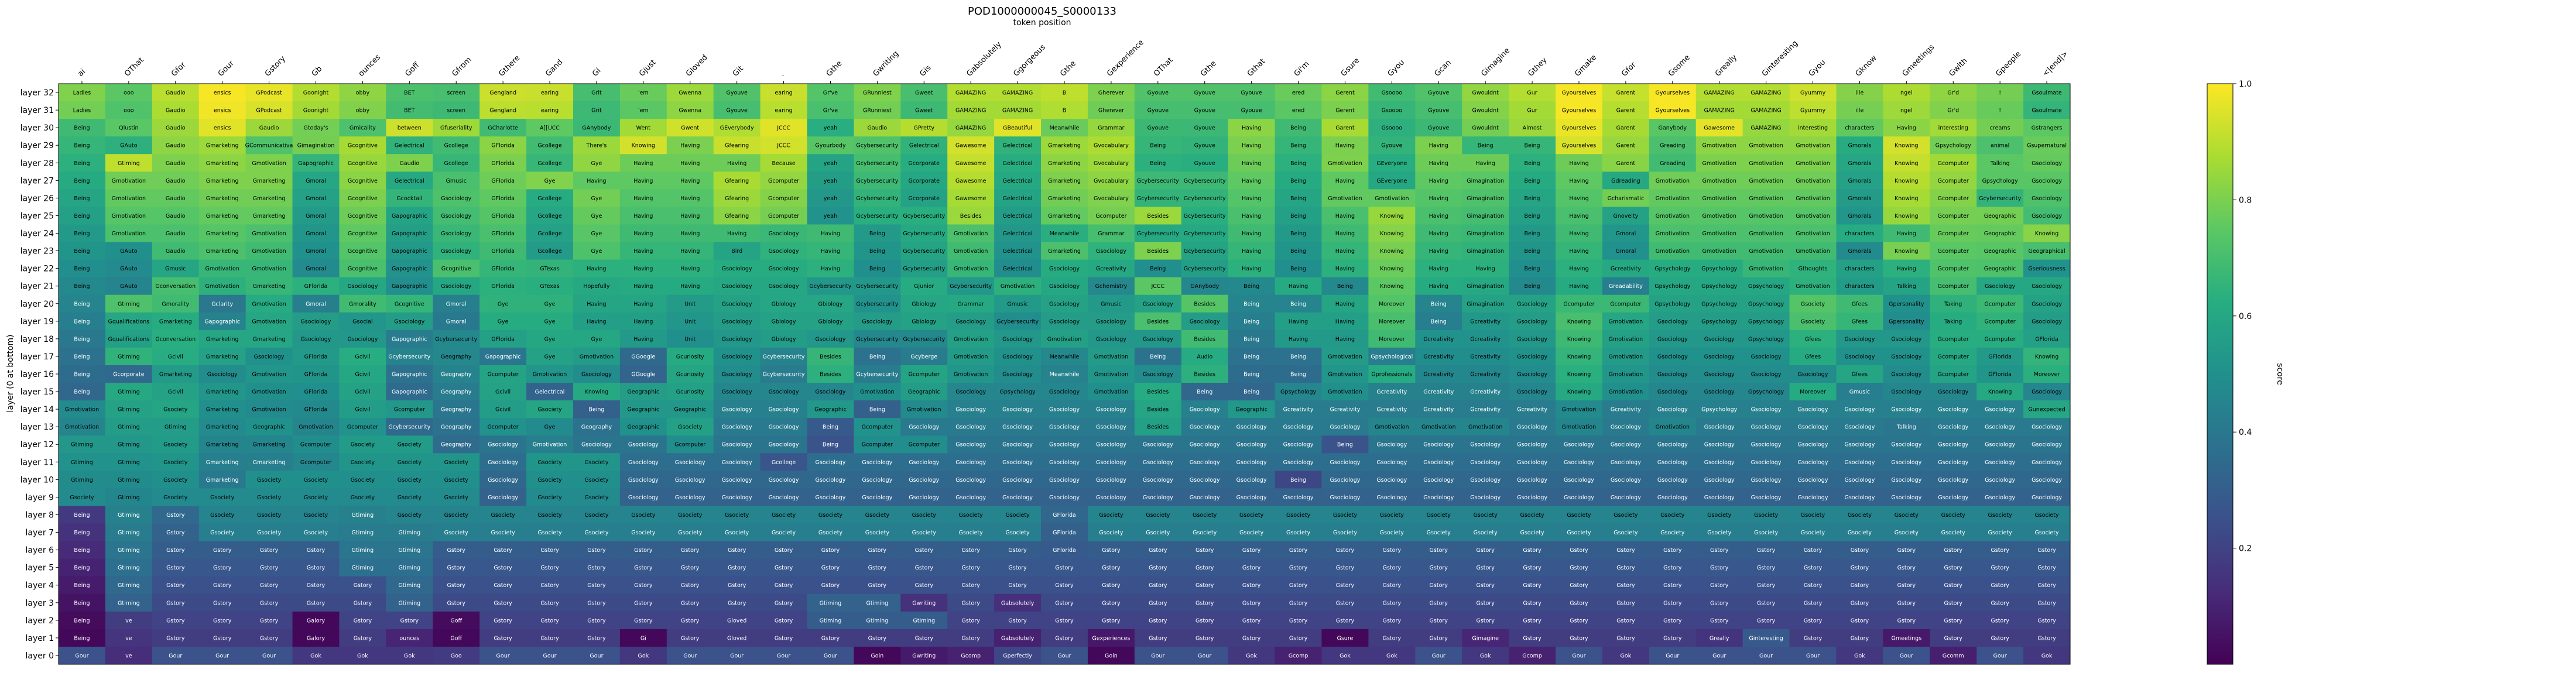 This screenshot has width=2576, height=676. Describe the element at coordinates (1532, 111) in the screenshot. I see `cell-token-label: Gur` at that location.